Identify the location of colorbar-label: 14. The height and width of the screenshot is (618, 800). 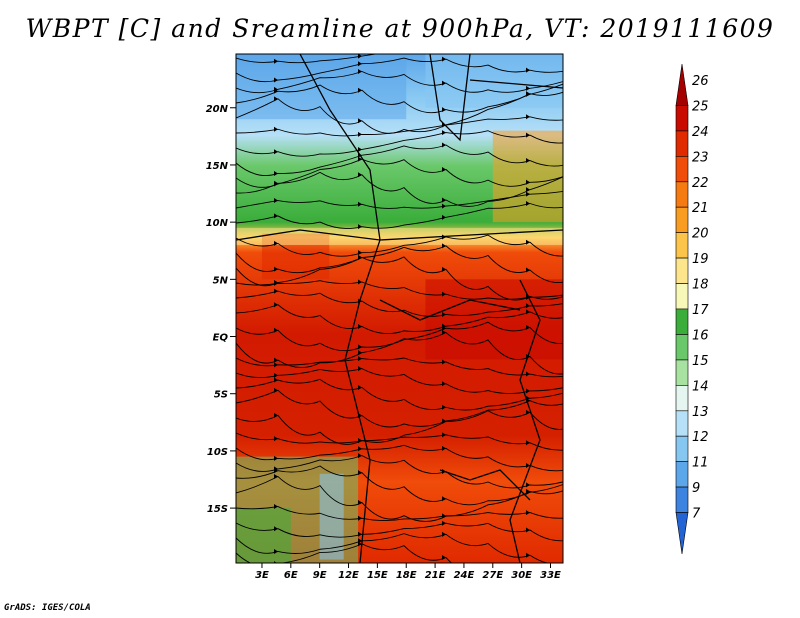
(700, 386).